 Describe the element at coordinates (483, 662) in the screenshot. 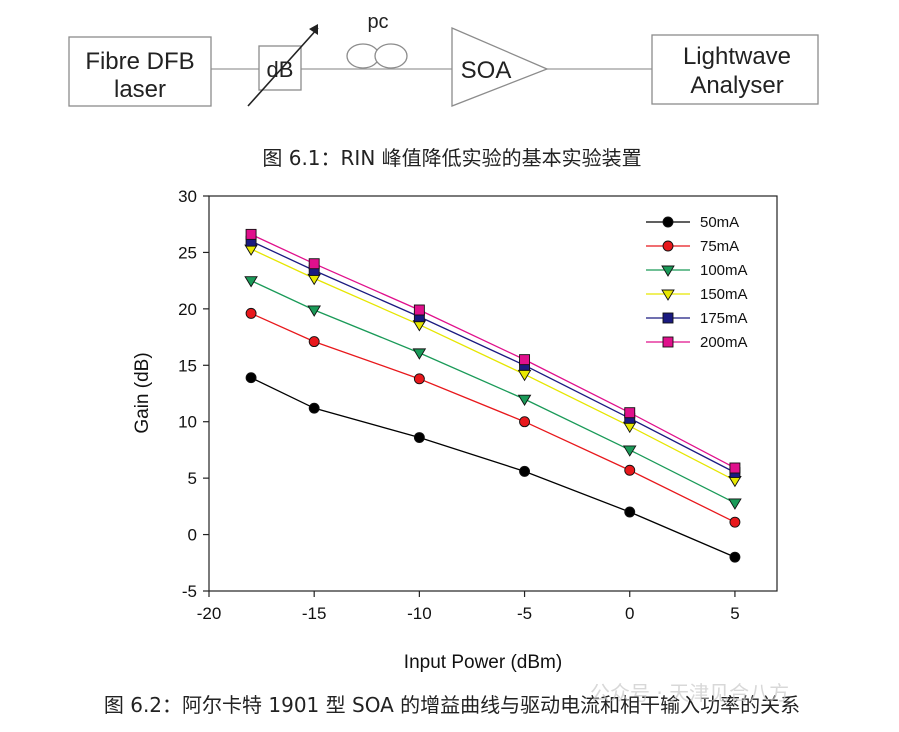

I see `x-axis-label: Input Power (dBm)` at that location.